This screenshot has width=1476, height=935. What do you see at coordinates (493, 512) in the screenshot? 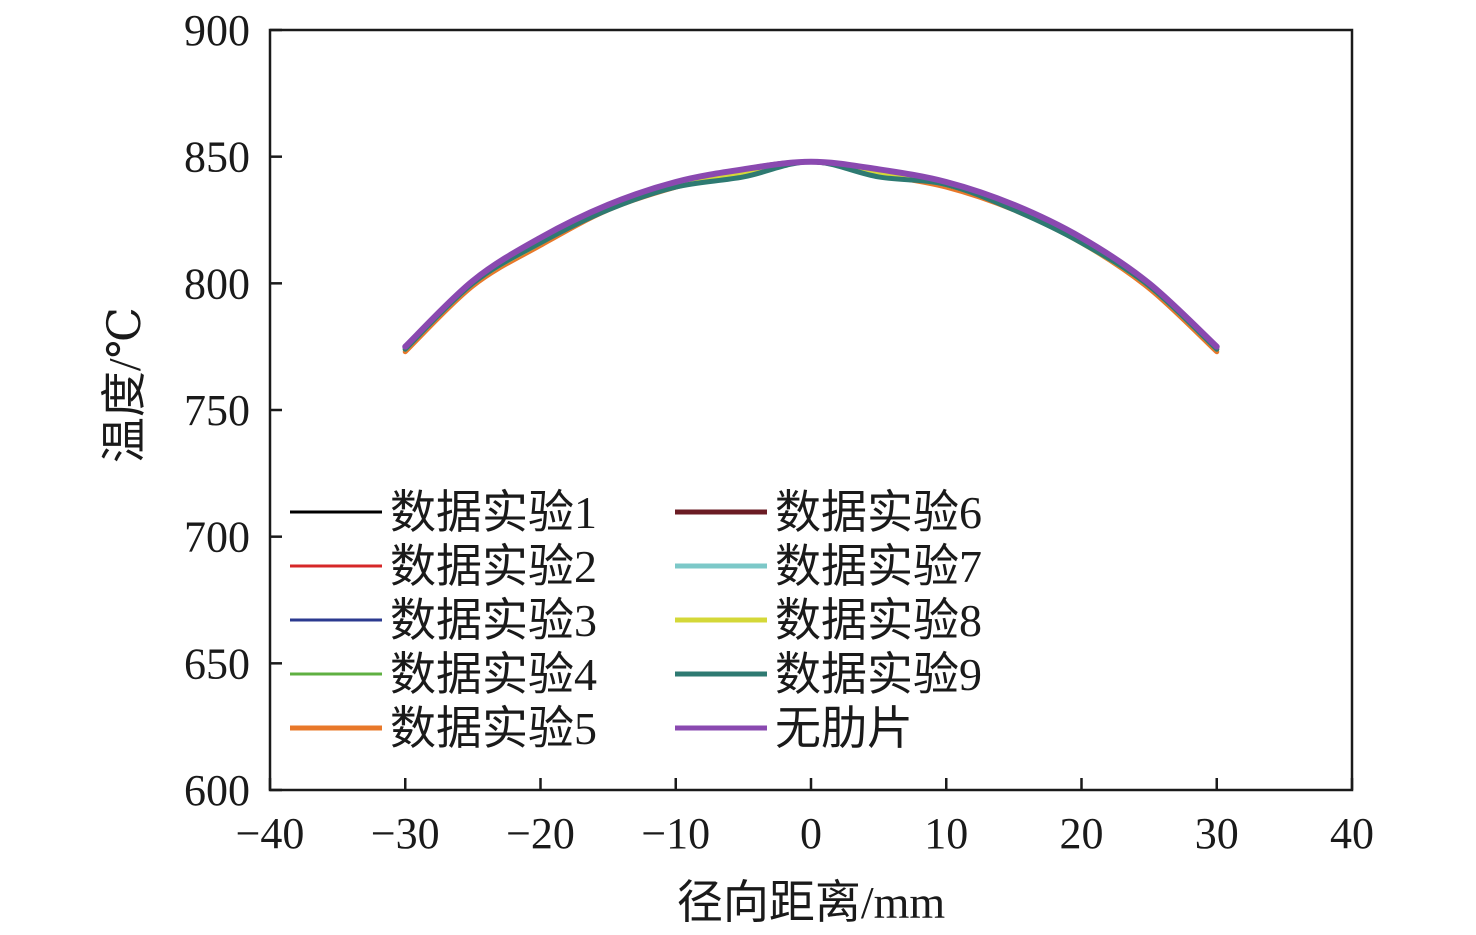
I see `legend-label: 数据实验1` at bounding box center [493, 512].